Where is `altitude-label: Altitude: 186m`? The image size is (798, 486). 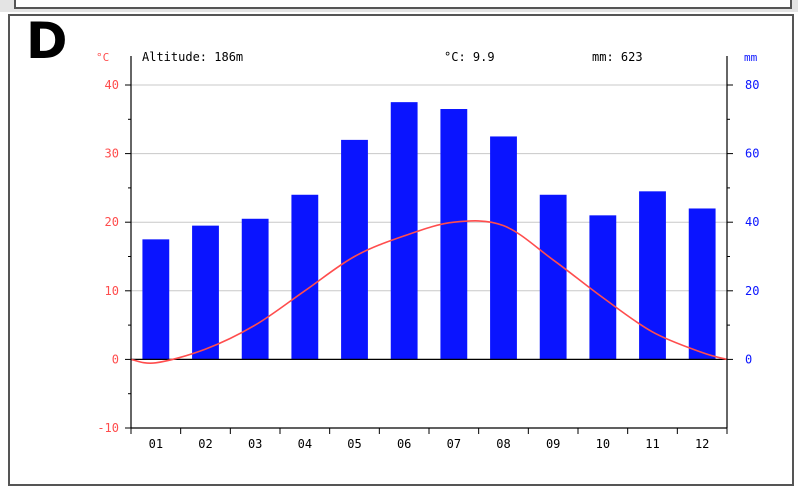
altitude-label: Altitude: 186m is located at coordinates (192, 57).